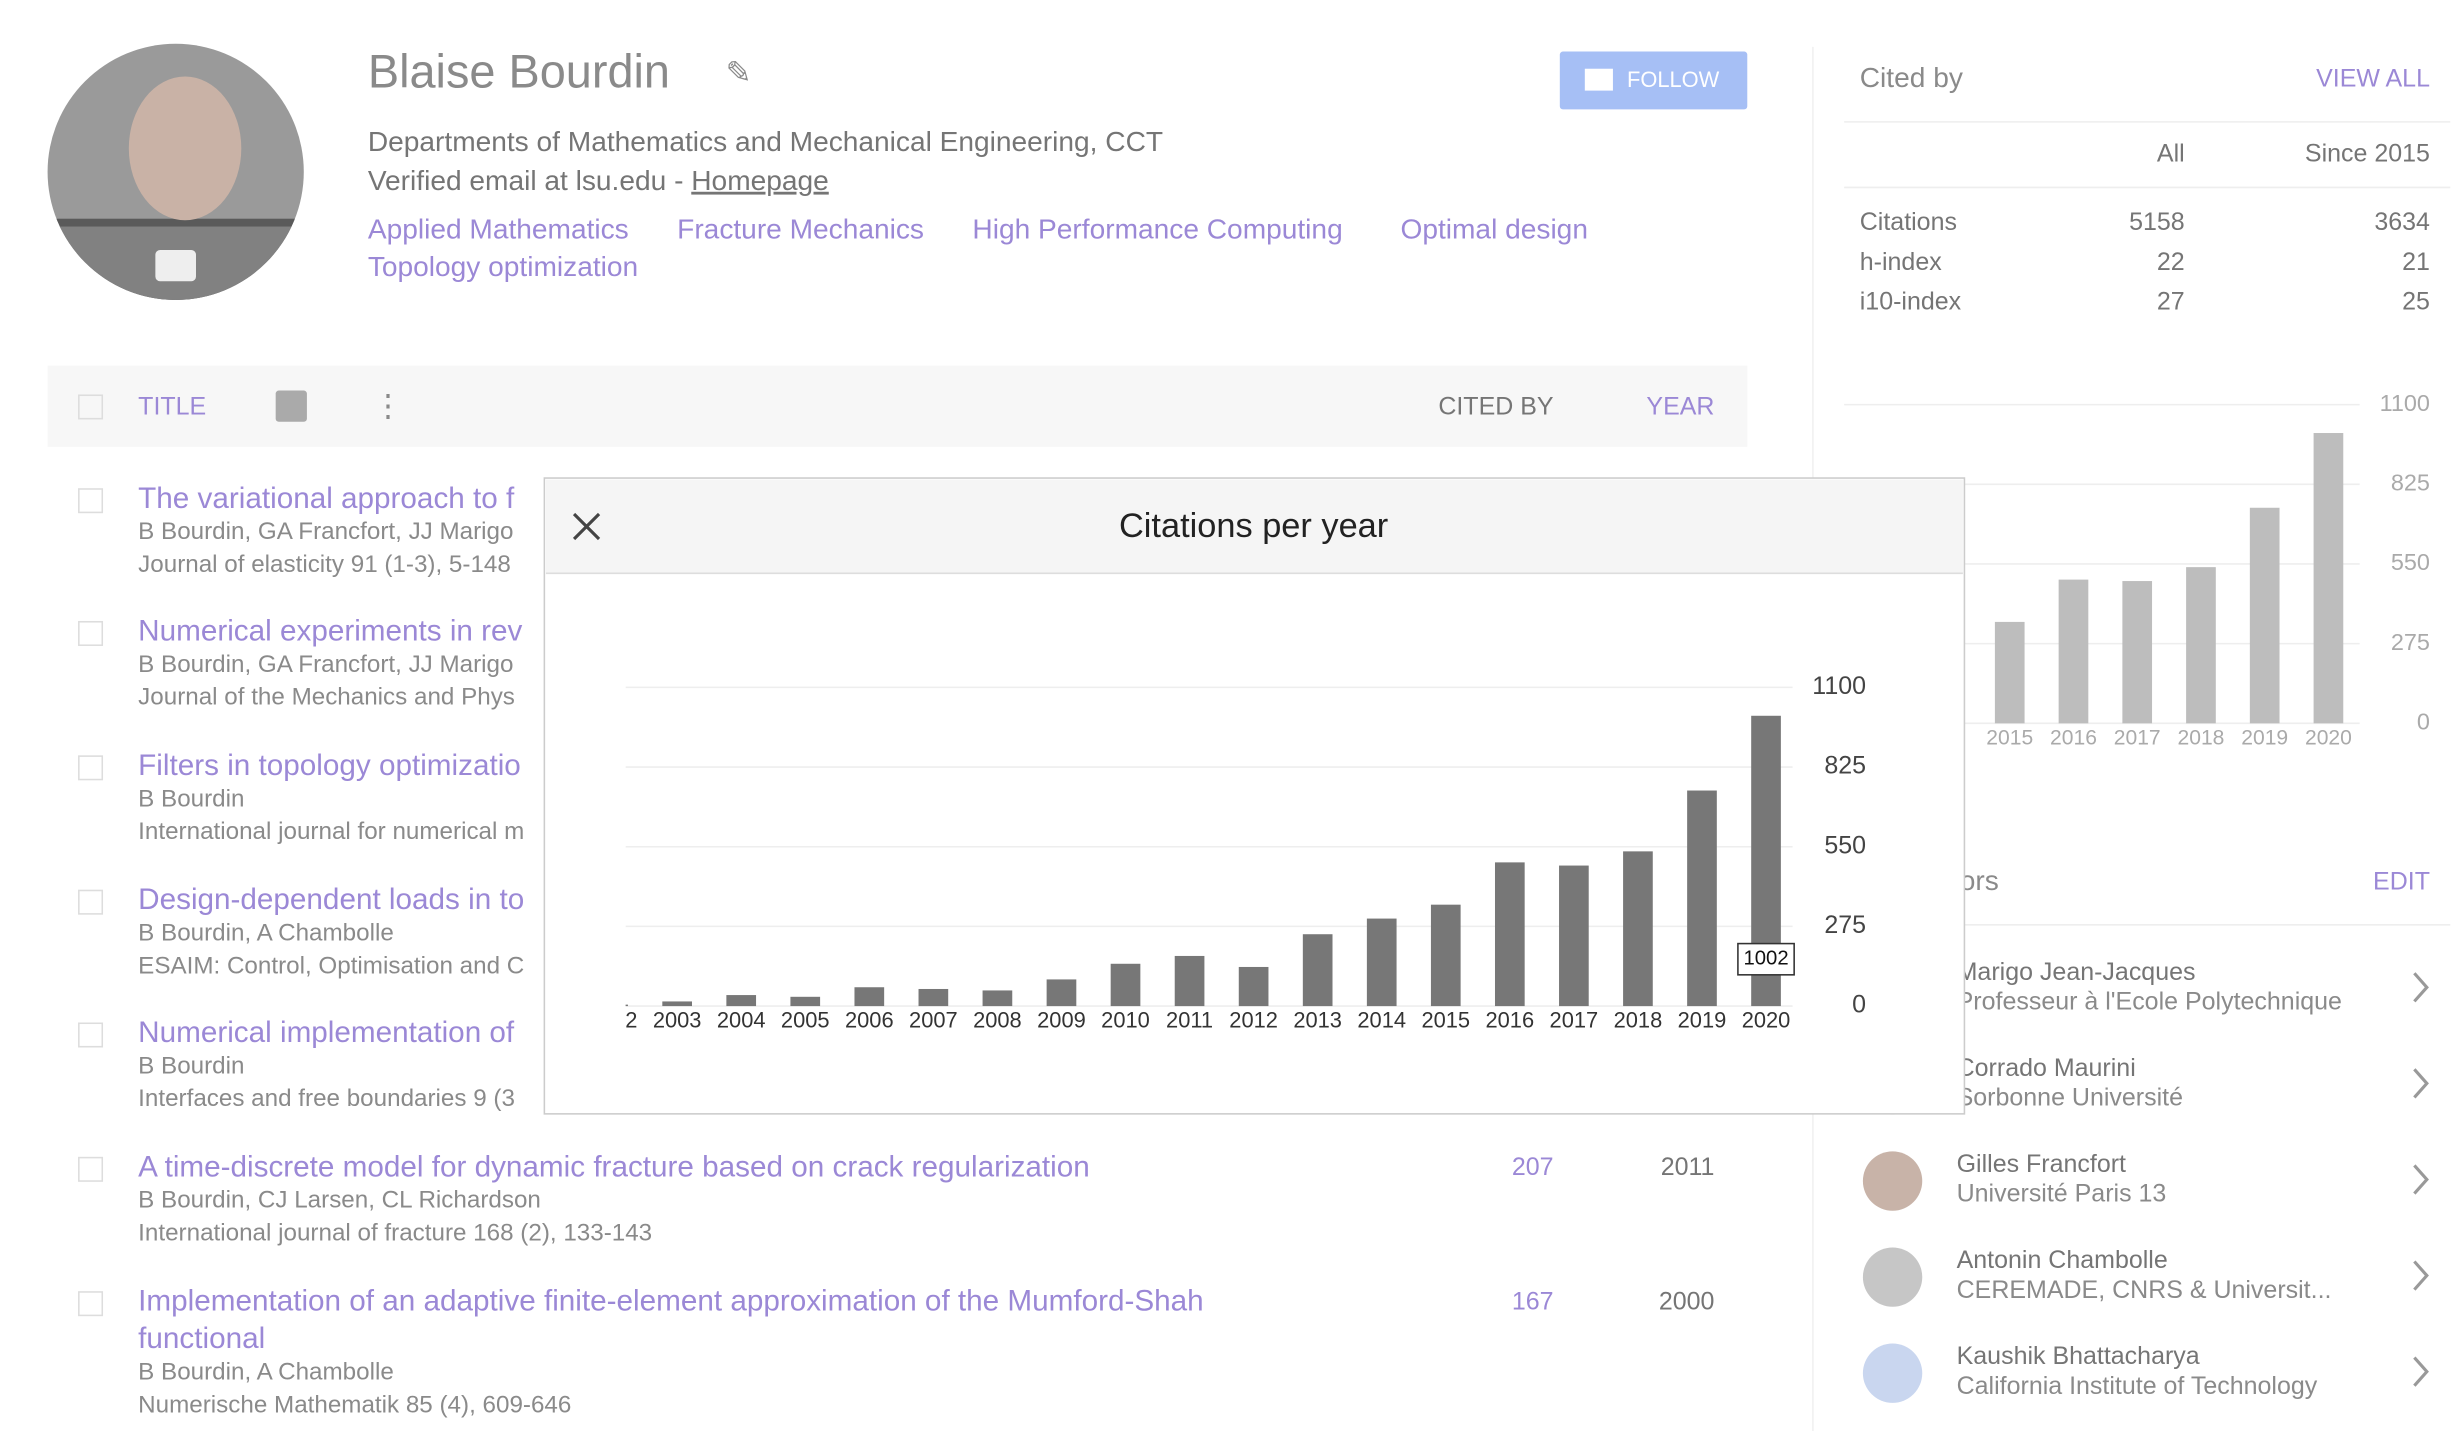 This screenshot has height=1431, width=2451. What do you see at coordinates (1494, 229) in the screenshot?
I see `interest-link: Optimal design` at bounding box center [1494, 229].